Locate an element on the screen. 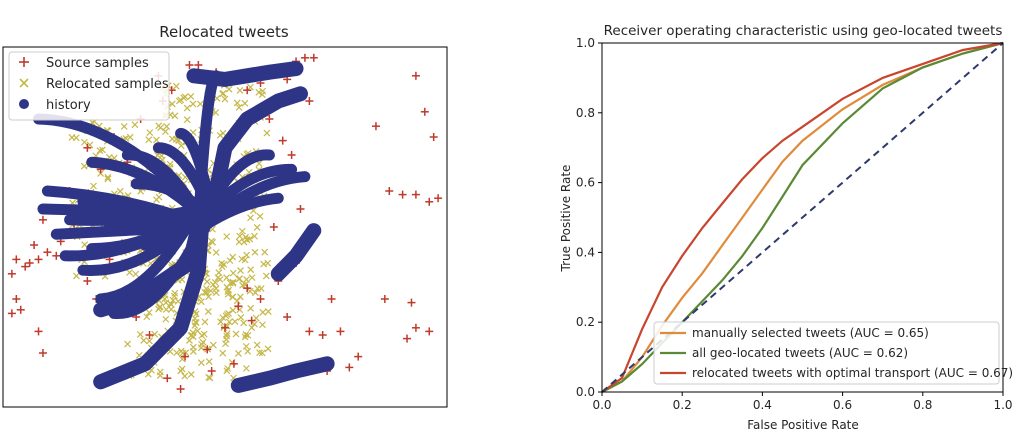  history-trajectory is located at coordinates (249, 192).